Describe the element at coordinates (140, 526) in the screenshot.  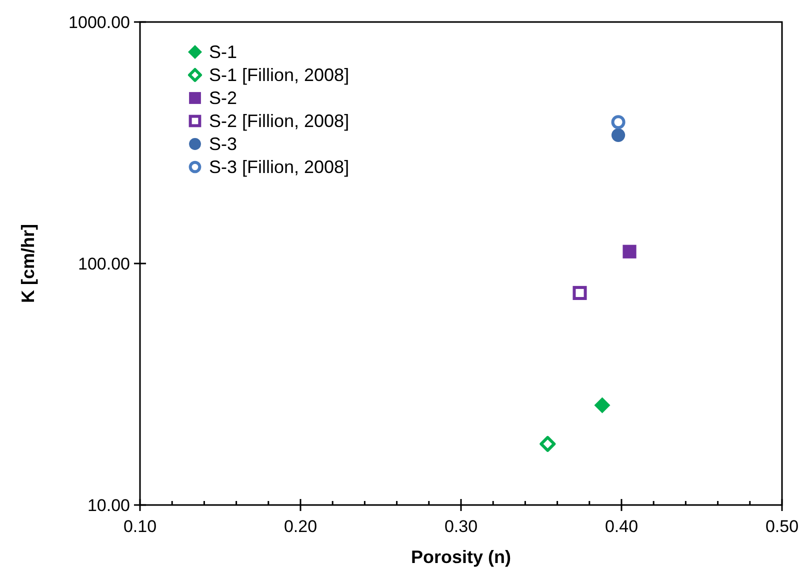
I see `x-tick-label: 0.10` at that location.